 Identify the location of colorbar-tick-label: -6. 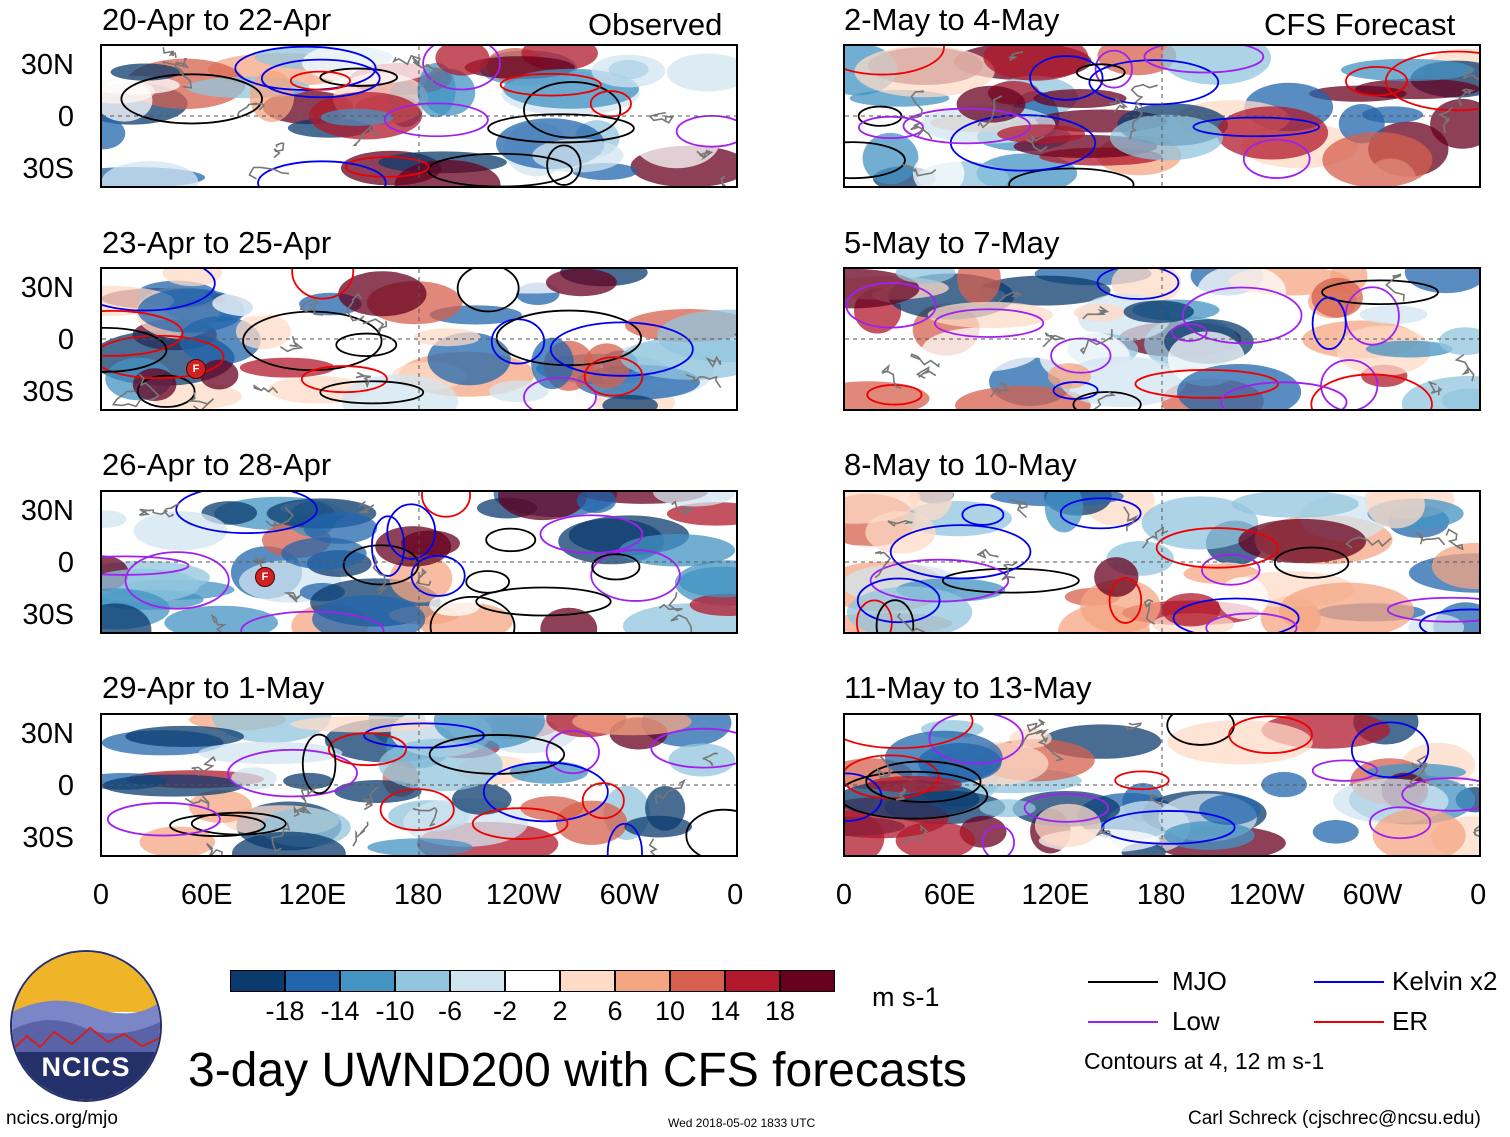
(449, 1011).